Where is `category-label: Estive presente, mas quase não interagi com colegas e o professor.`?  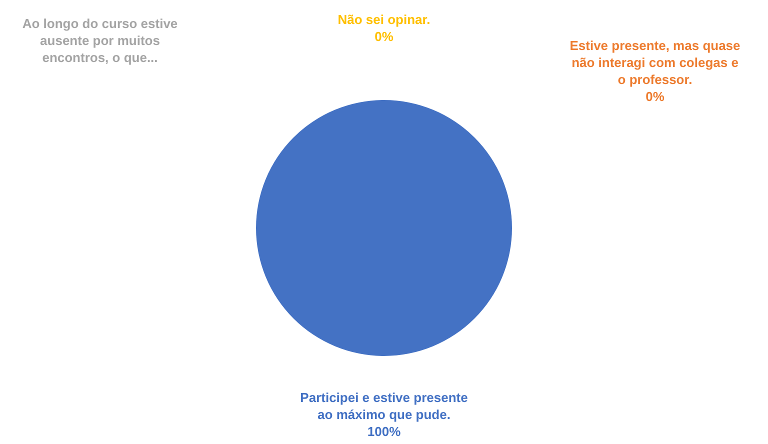
category-label: Estive presente, mas quase não interagi com colegas e o professor. is located at coordinates (655, 62).